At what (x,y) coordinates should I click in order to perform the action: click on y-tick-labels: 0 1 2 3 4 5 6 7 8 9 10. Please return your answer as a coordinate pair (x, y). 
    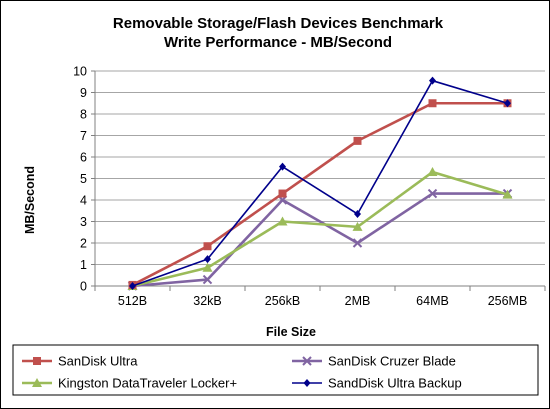
    Looking at the image, I should click on (80, 179).